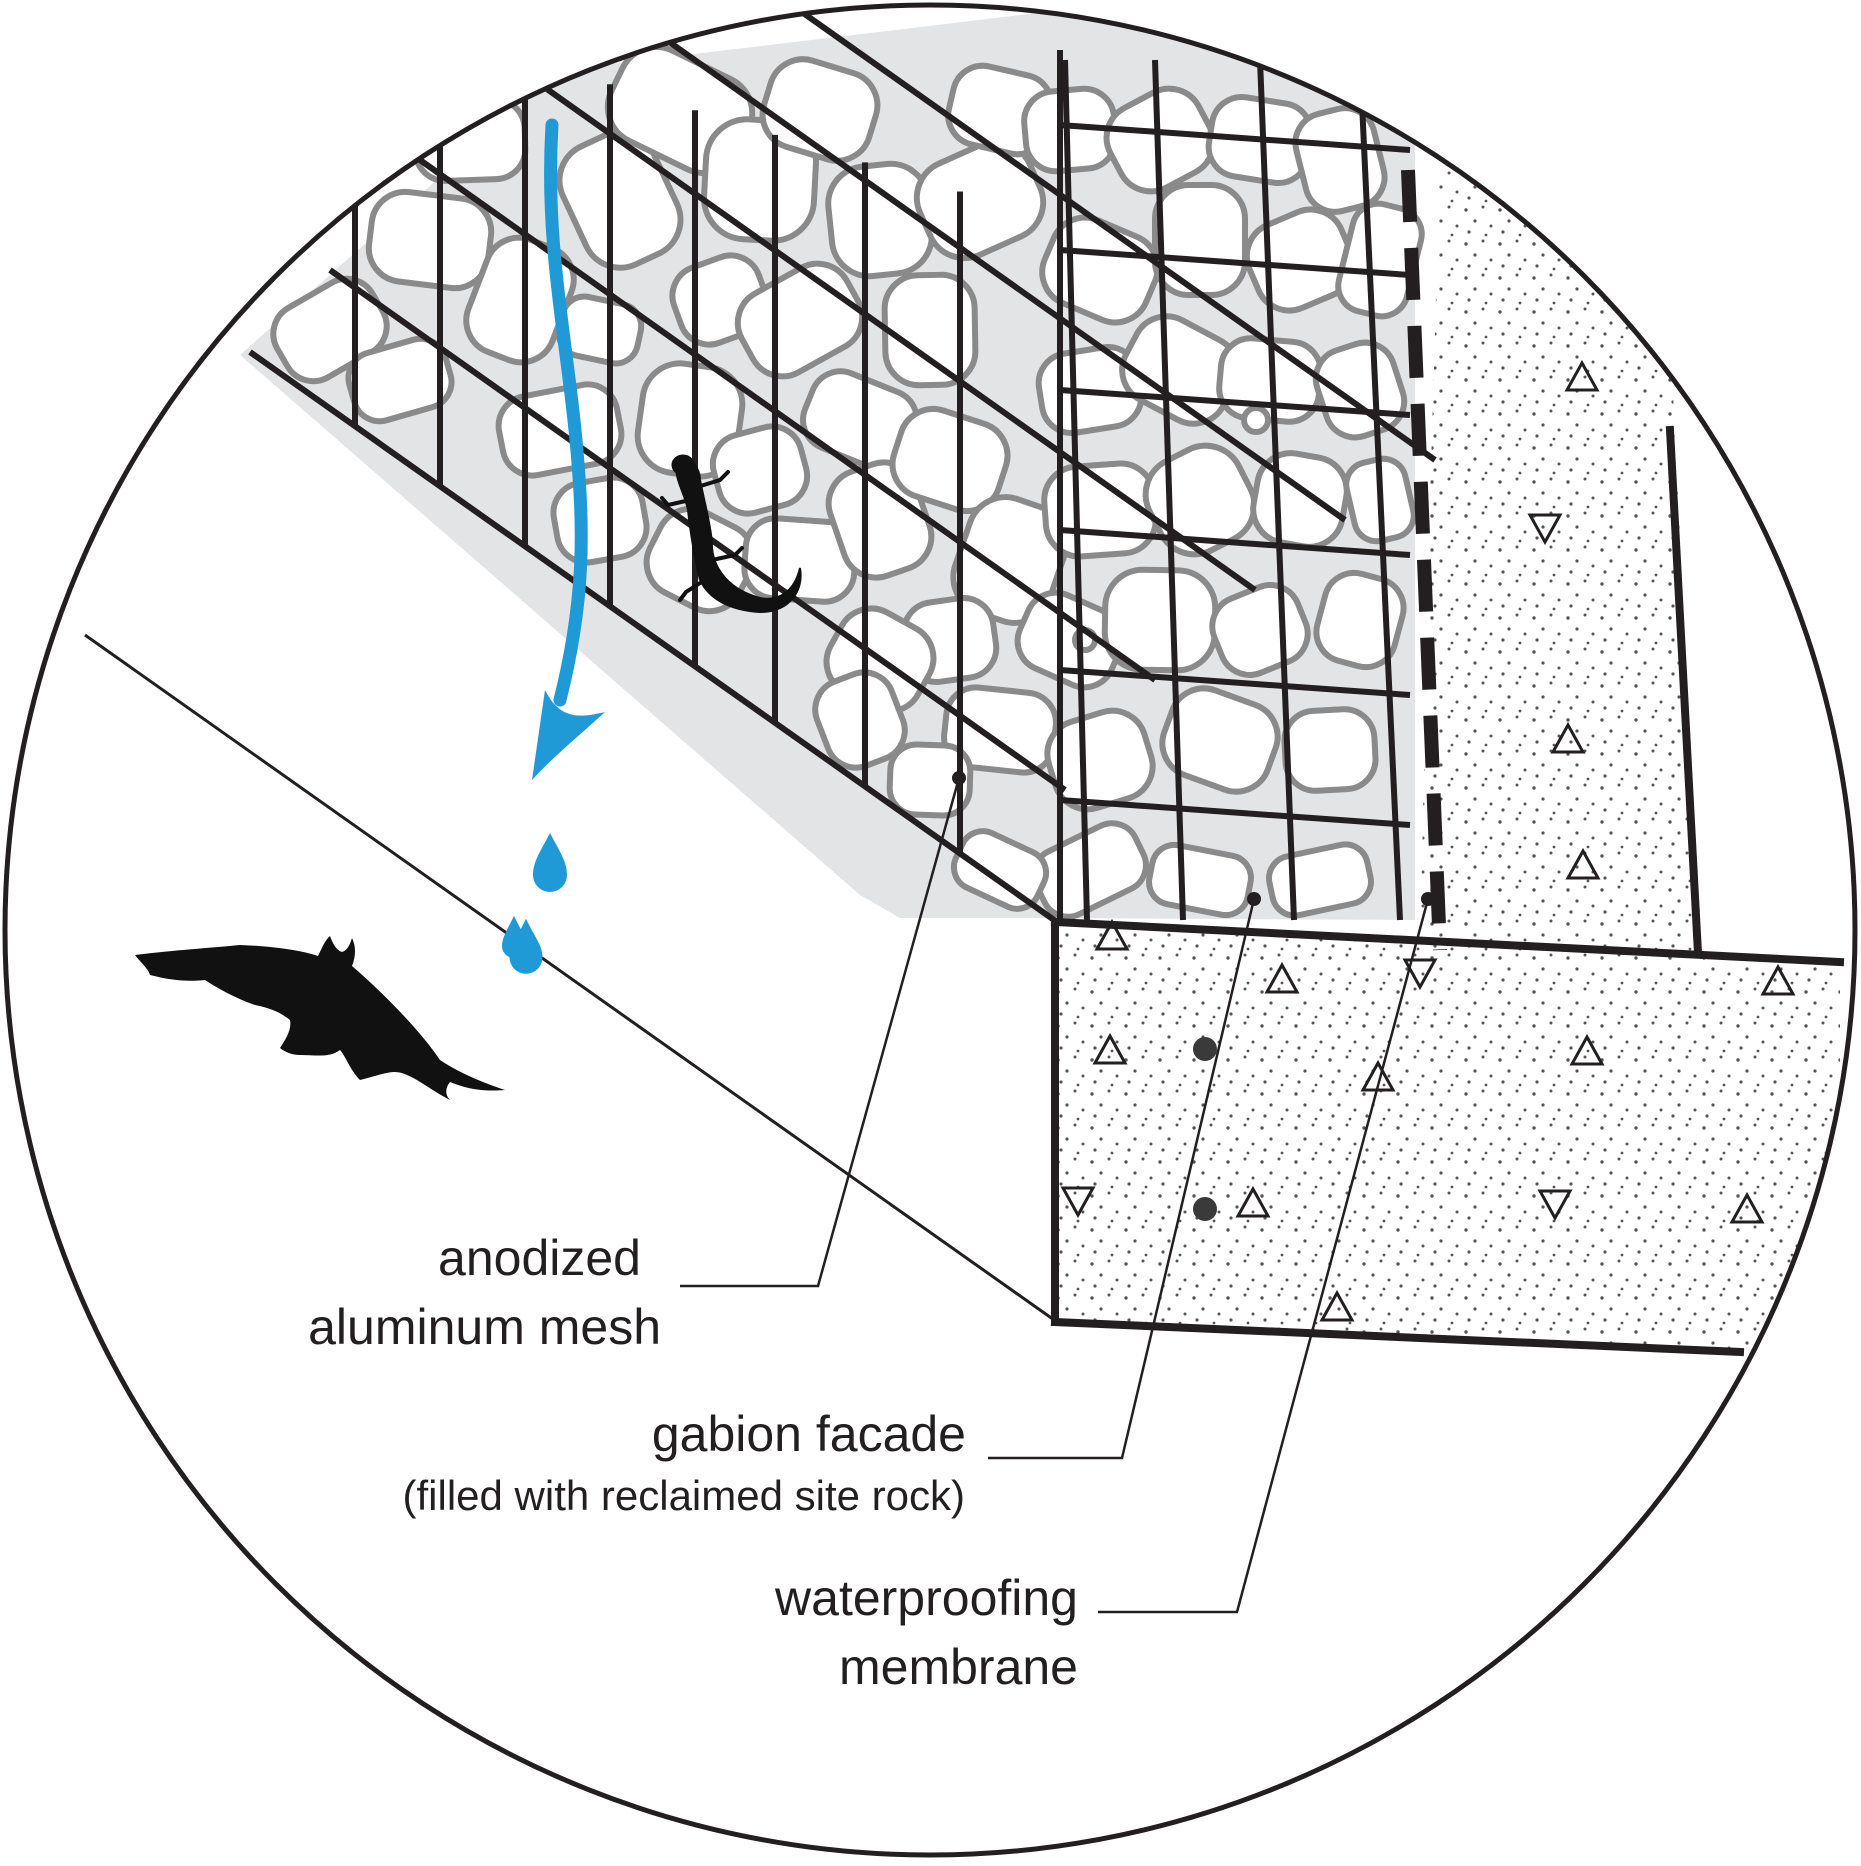  I want to click on concrete-wall, so click(1560, 557).